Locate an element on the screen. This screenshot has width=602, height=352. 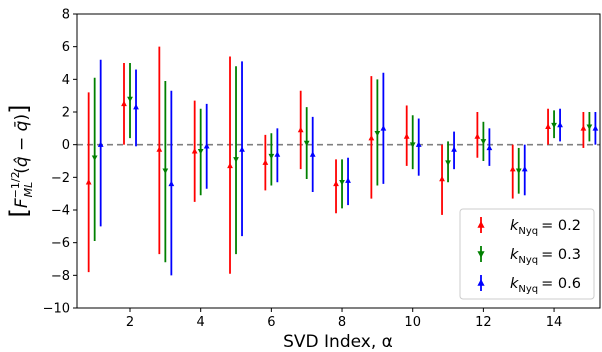
y-tick-label: −10 is located at coordinates (56, 309).